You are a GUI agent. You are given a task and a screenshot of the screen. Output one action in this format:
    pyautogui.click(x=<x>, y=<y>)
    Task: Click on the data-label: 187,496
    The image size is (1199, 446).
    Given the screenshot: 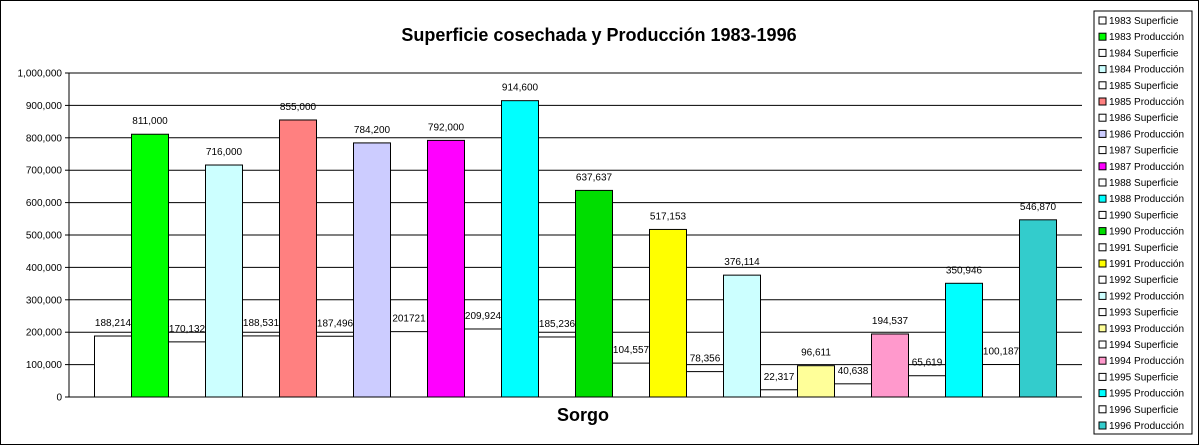 What is the action you would take?
    pyautogui.click(x=335, y=323)
    